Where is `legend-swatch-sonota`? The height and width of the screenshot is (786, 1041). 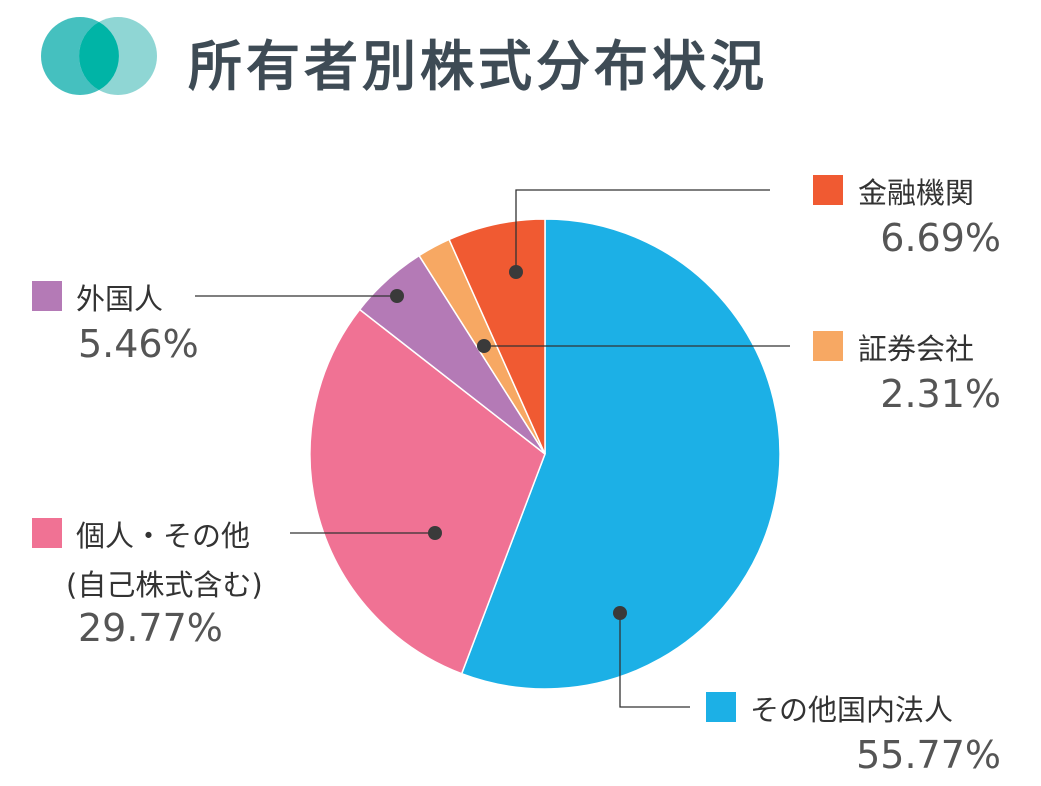
legend-swatch-sonota is located at coordinates (721, 707).